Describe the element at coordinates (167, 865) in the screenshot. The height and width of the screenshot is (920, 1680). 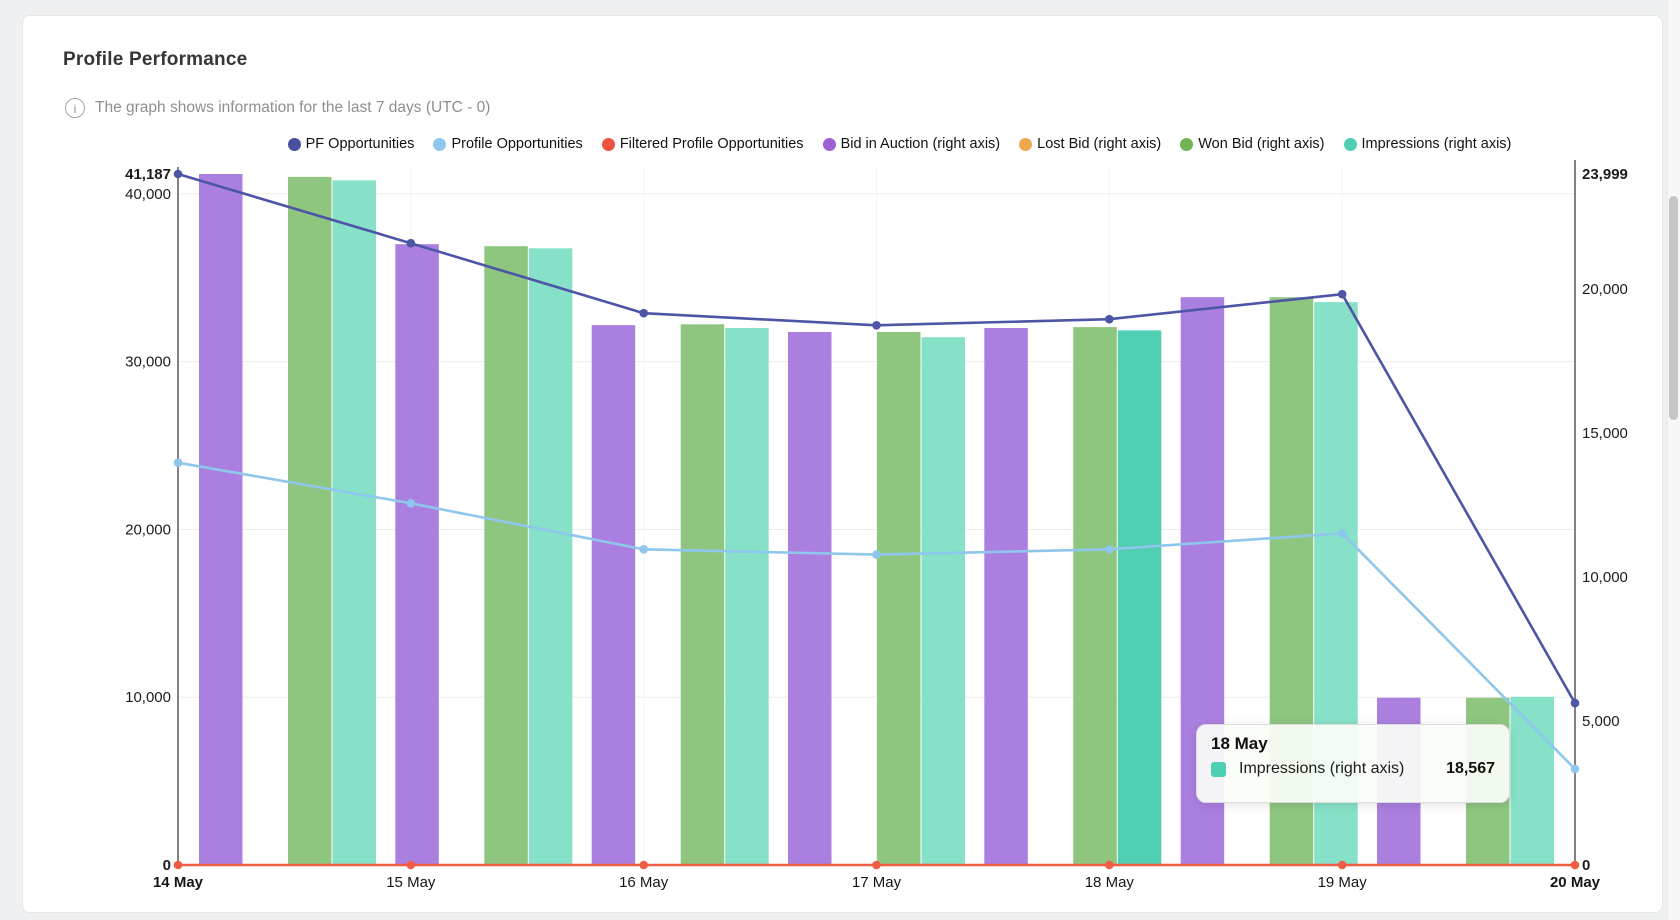
I see `left-axis-label: 0` at that location.